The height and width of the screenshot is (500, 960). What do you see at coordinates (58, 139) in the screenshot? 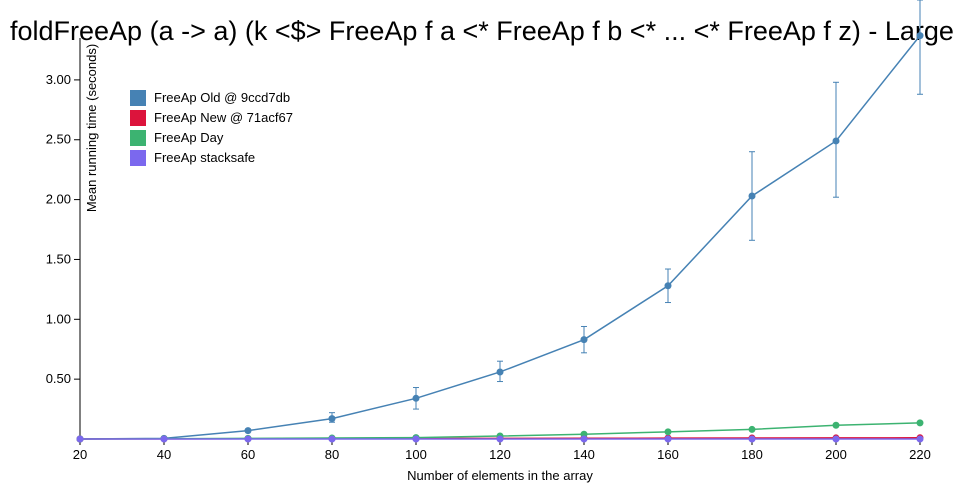
I see `y-tick-label: 2.50` at bounding box center [58, 139].